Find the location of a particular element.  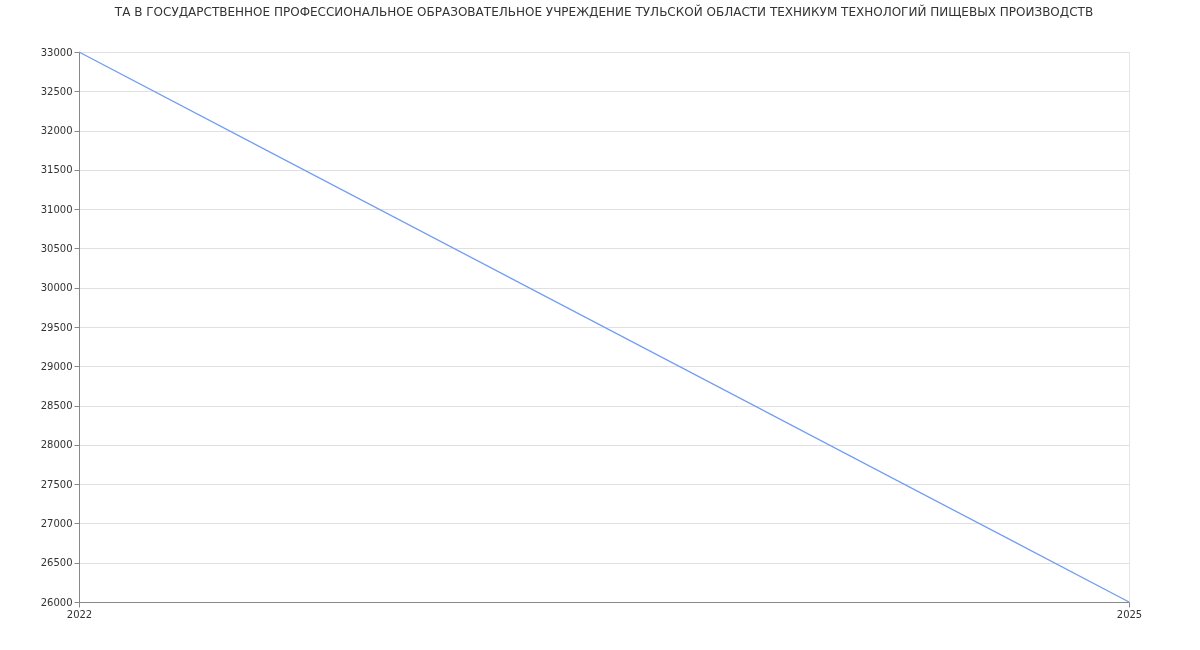

y-tick-label: 32500 is located at coordinates (56, 91).